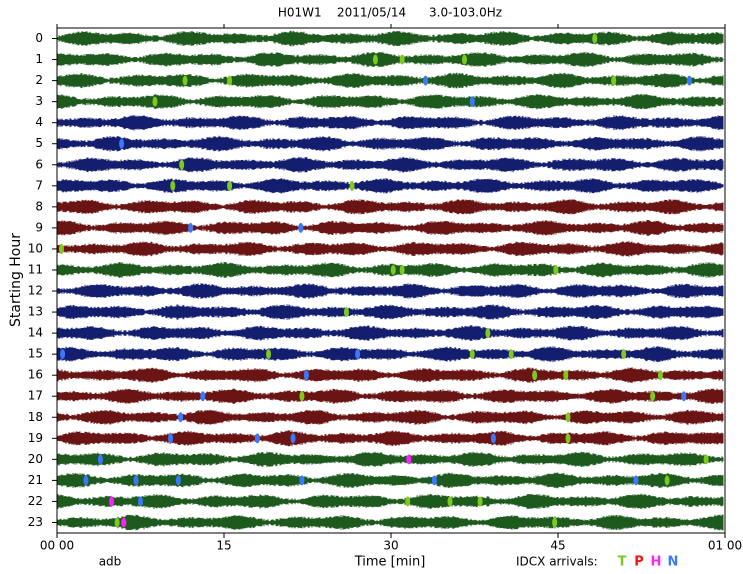 This screenshot has width=743, height=574. Describe the element at coordinates (35, 396) in the screenshot. I see `y-tick-label: 17` at that location.